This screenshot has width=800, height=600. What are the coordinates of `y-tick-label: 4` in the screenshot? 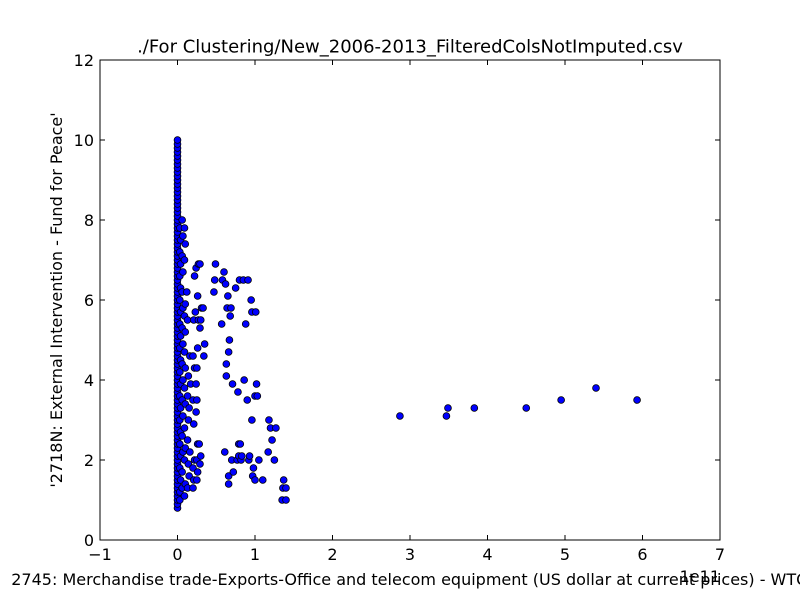 It's located at (89, 380).